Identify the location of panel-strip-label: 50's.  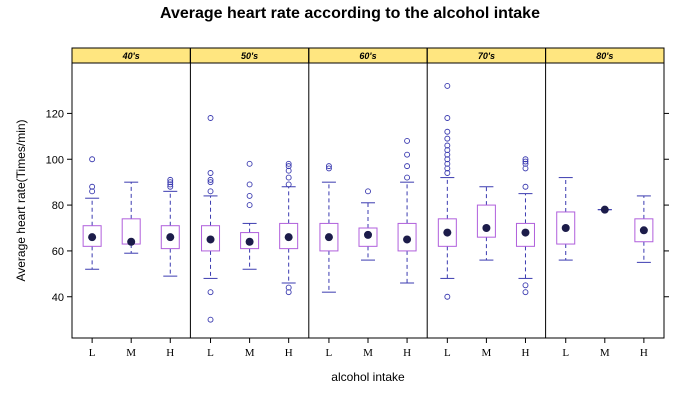
(249, 56).